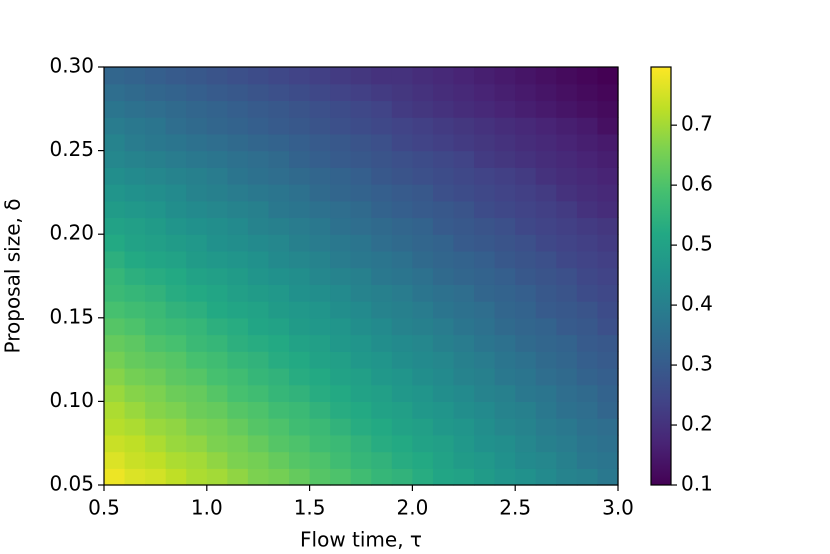 The width and height of the screenshot is (830, 554). I want to click on colorbar-tick-label: 0.1, so click(697, 484).